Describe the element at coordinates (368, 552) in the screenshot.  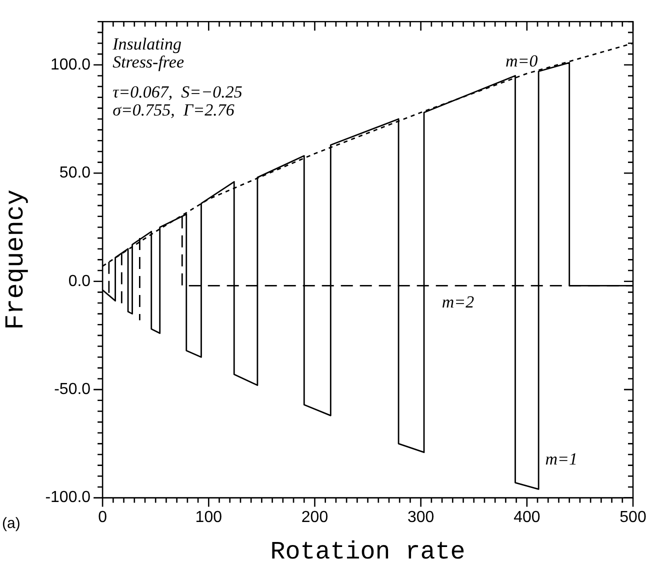
I see `x-axis-title: Rotation rate` at that location.